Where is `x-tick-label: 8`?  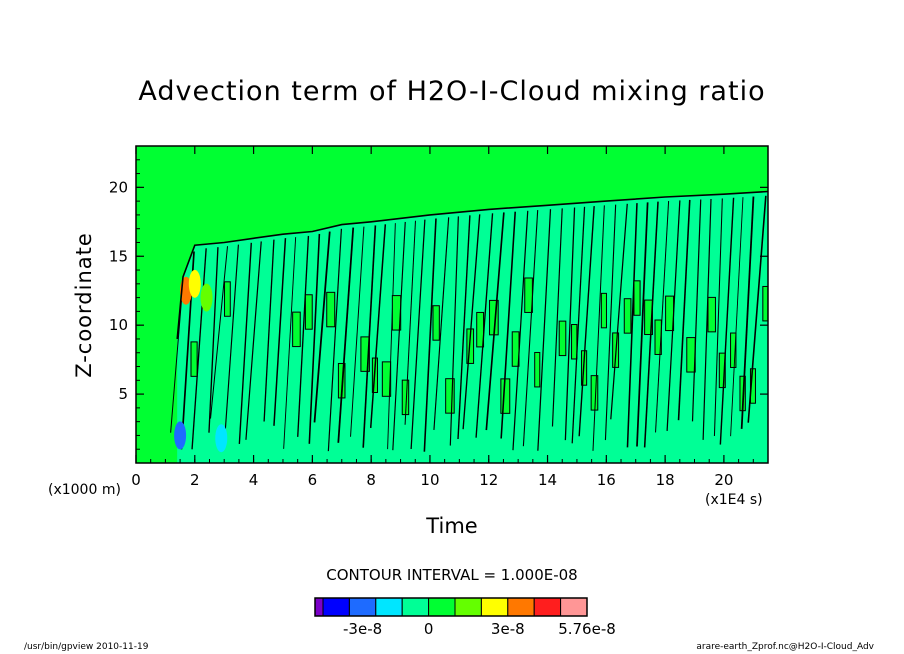 x-tick-label: 8 is located at coordinates (371, 480).